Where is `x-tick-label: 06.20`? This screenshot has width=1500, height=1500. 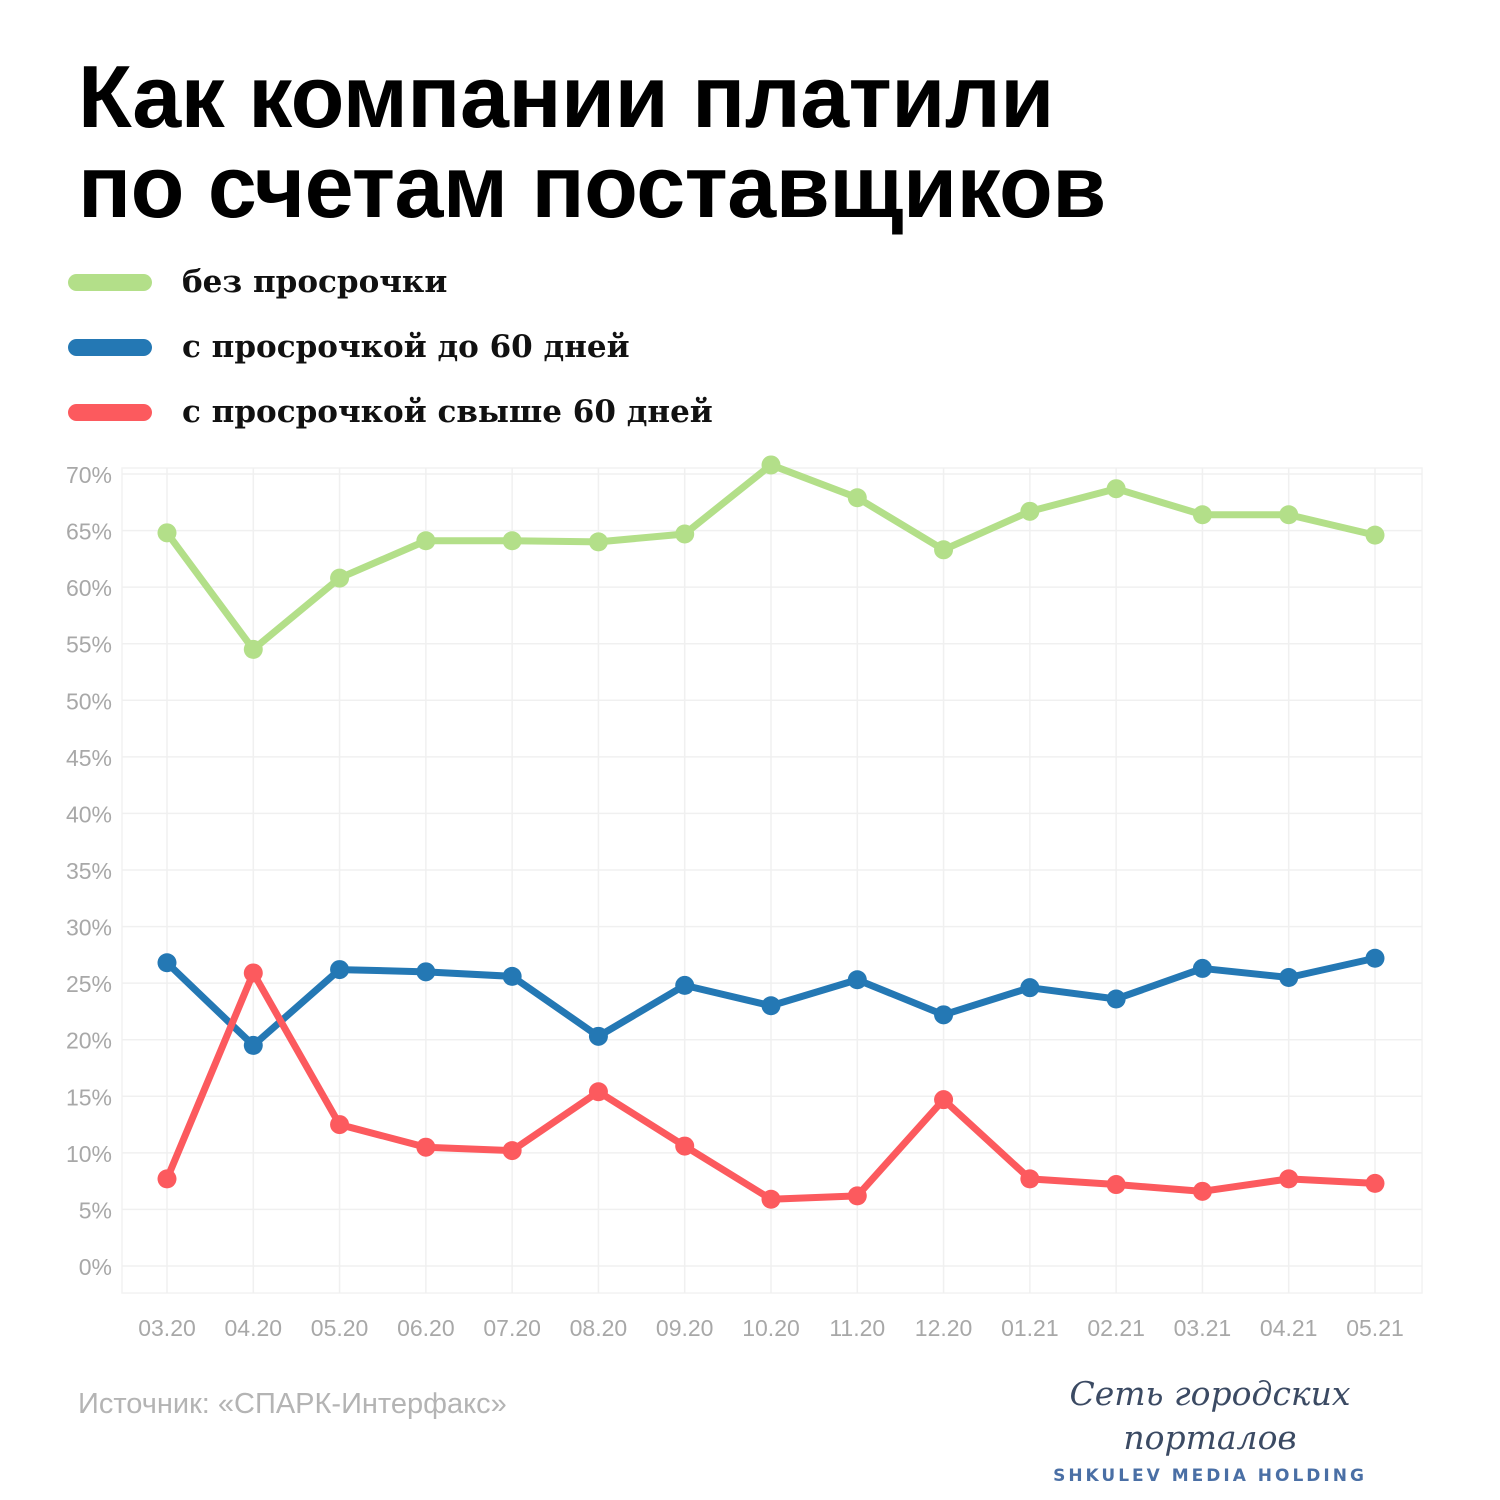
x-tick-label: 06.20 is located at coordinates (426, 1328).